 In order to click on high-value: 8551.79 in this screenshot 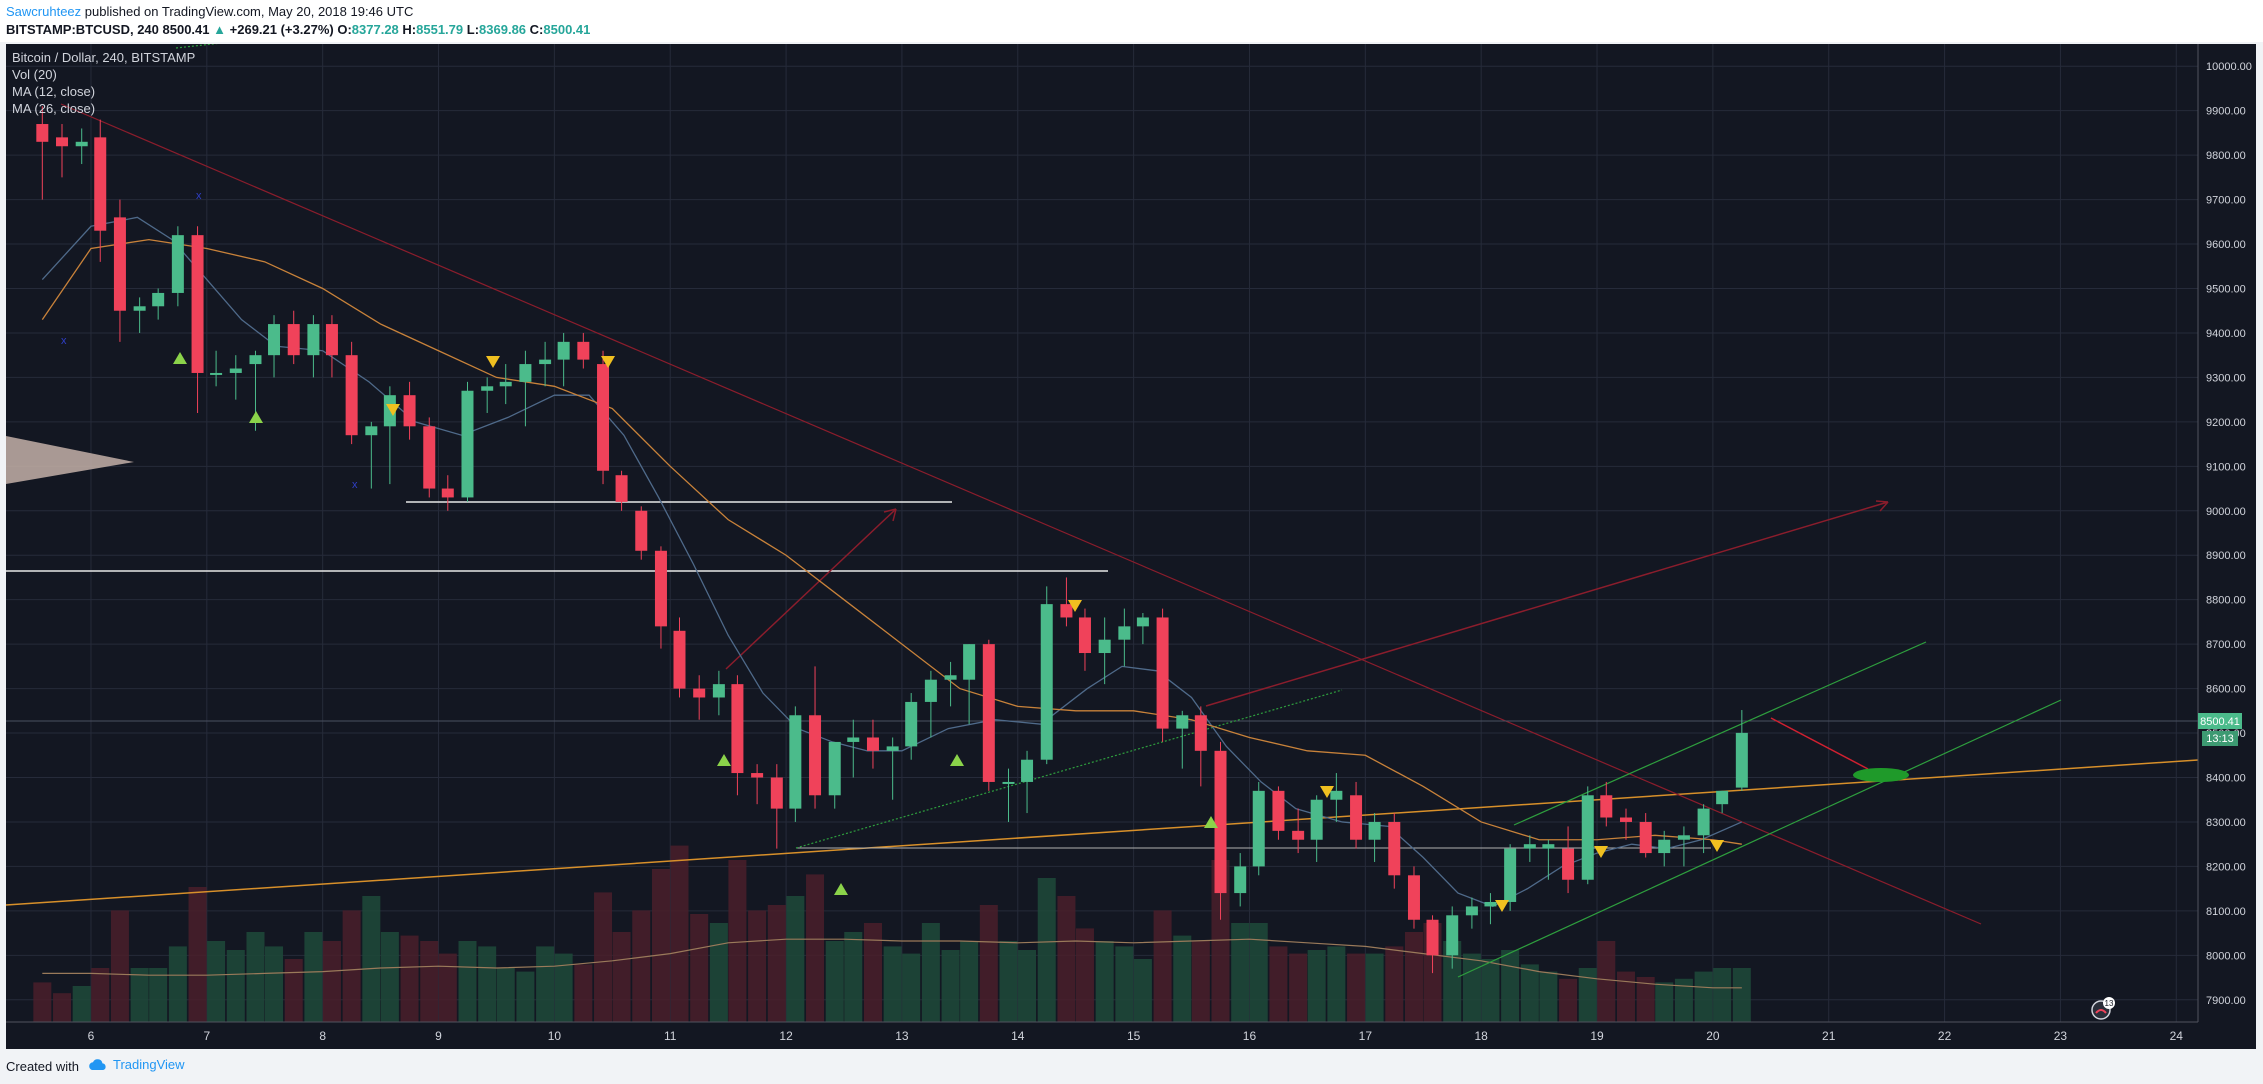, I will do `click(440, 29)`.